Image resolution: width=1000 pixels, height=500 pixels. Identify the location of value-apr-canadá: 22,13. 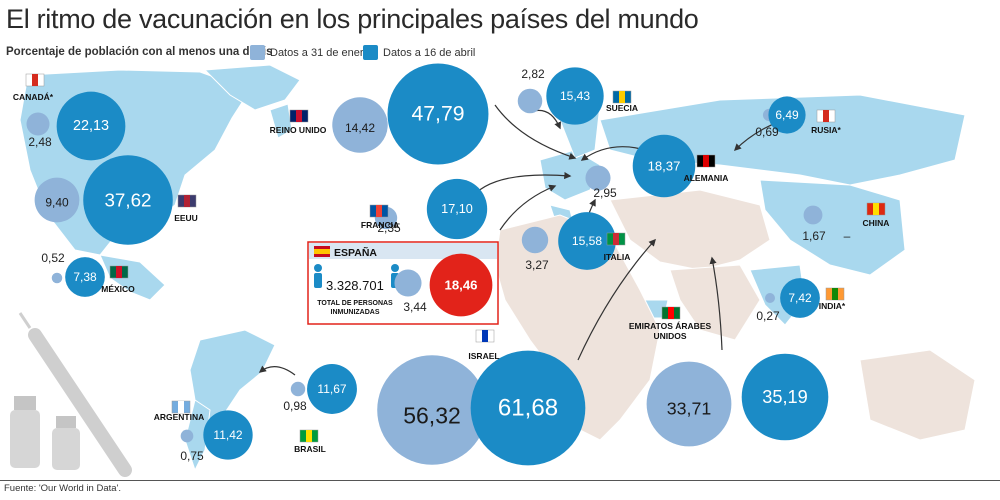
(91, 126).